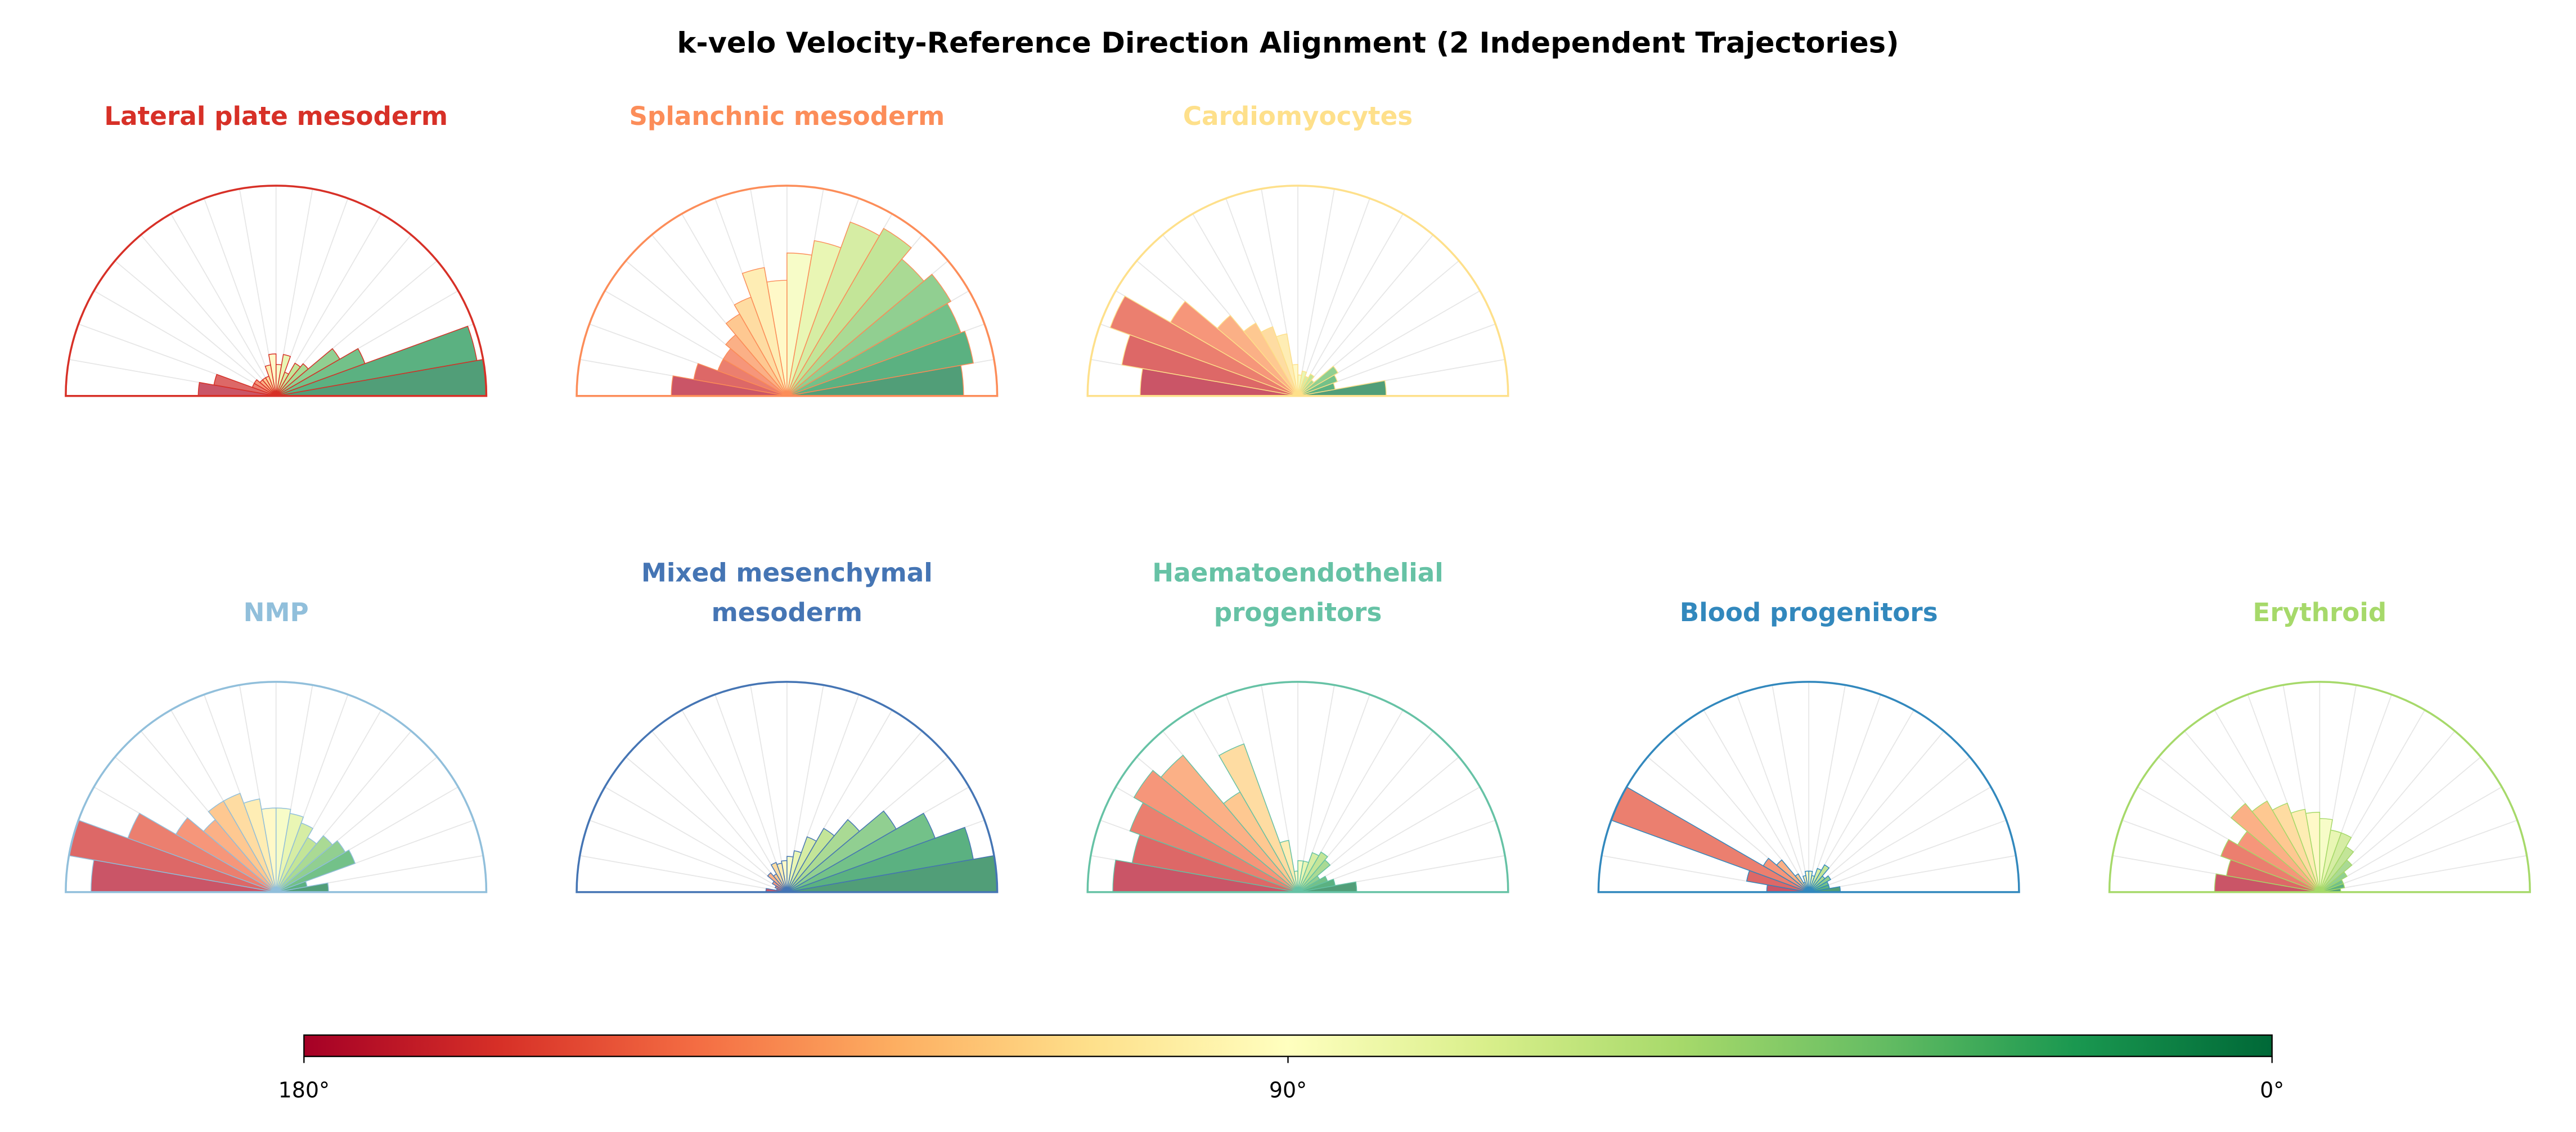  I want to click on colorbar-tick-label: 180°, so click(304, 1090).